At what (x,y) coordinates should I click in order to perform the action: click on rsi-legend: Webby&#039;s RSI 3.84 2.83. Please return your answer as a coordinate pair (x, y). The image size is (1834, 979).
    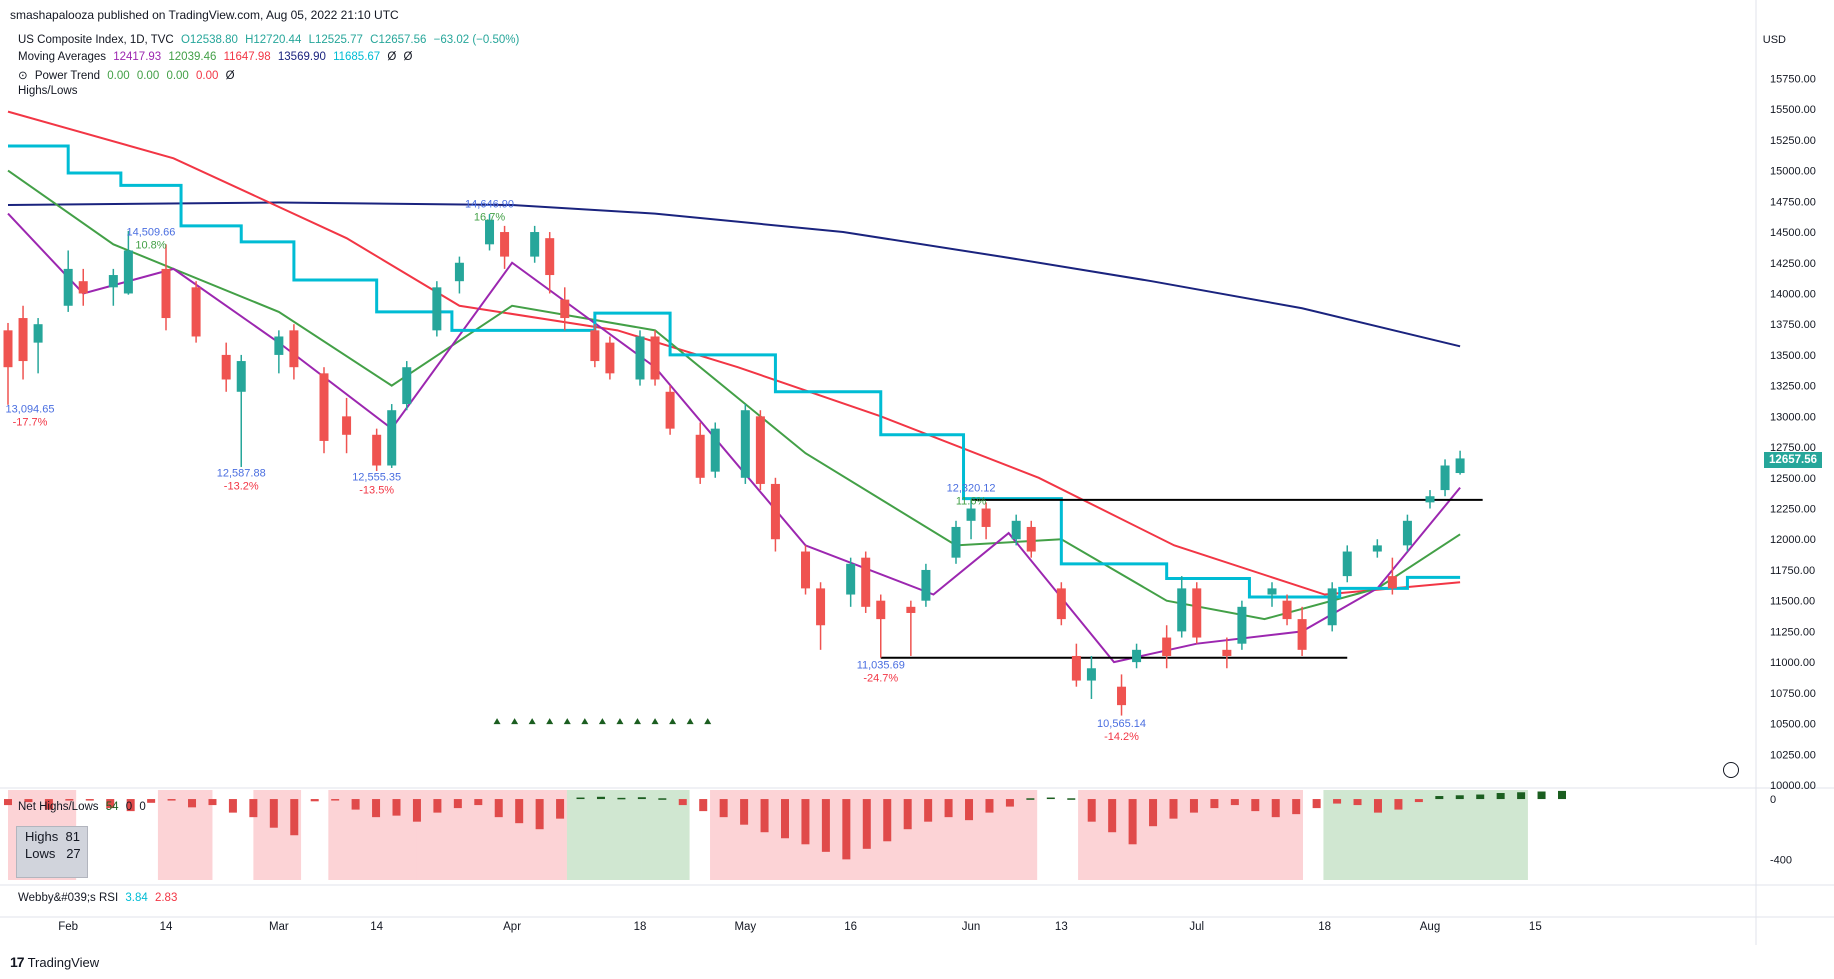
    Looking at the image, I should click on (99, 898).